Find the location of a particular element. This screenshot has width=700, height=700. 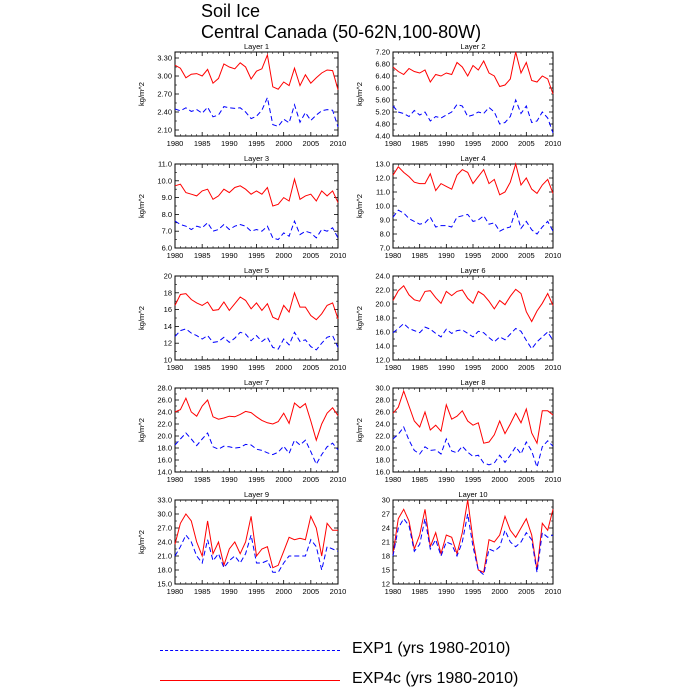

y-tick-label: 33.0 is located at coordinates (164, 500).